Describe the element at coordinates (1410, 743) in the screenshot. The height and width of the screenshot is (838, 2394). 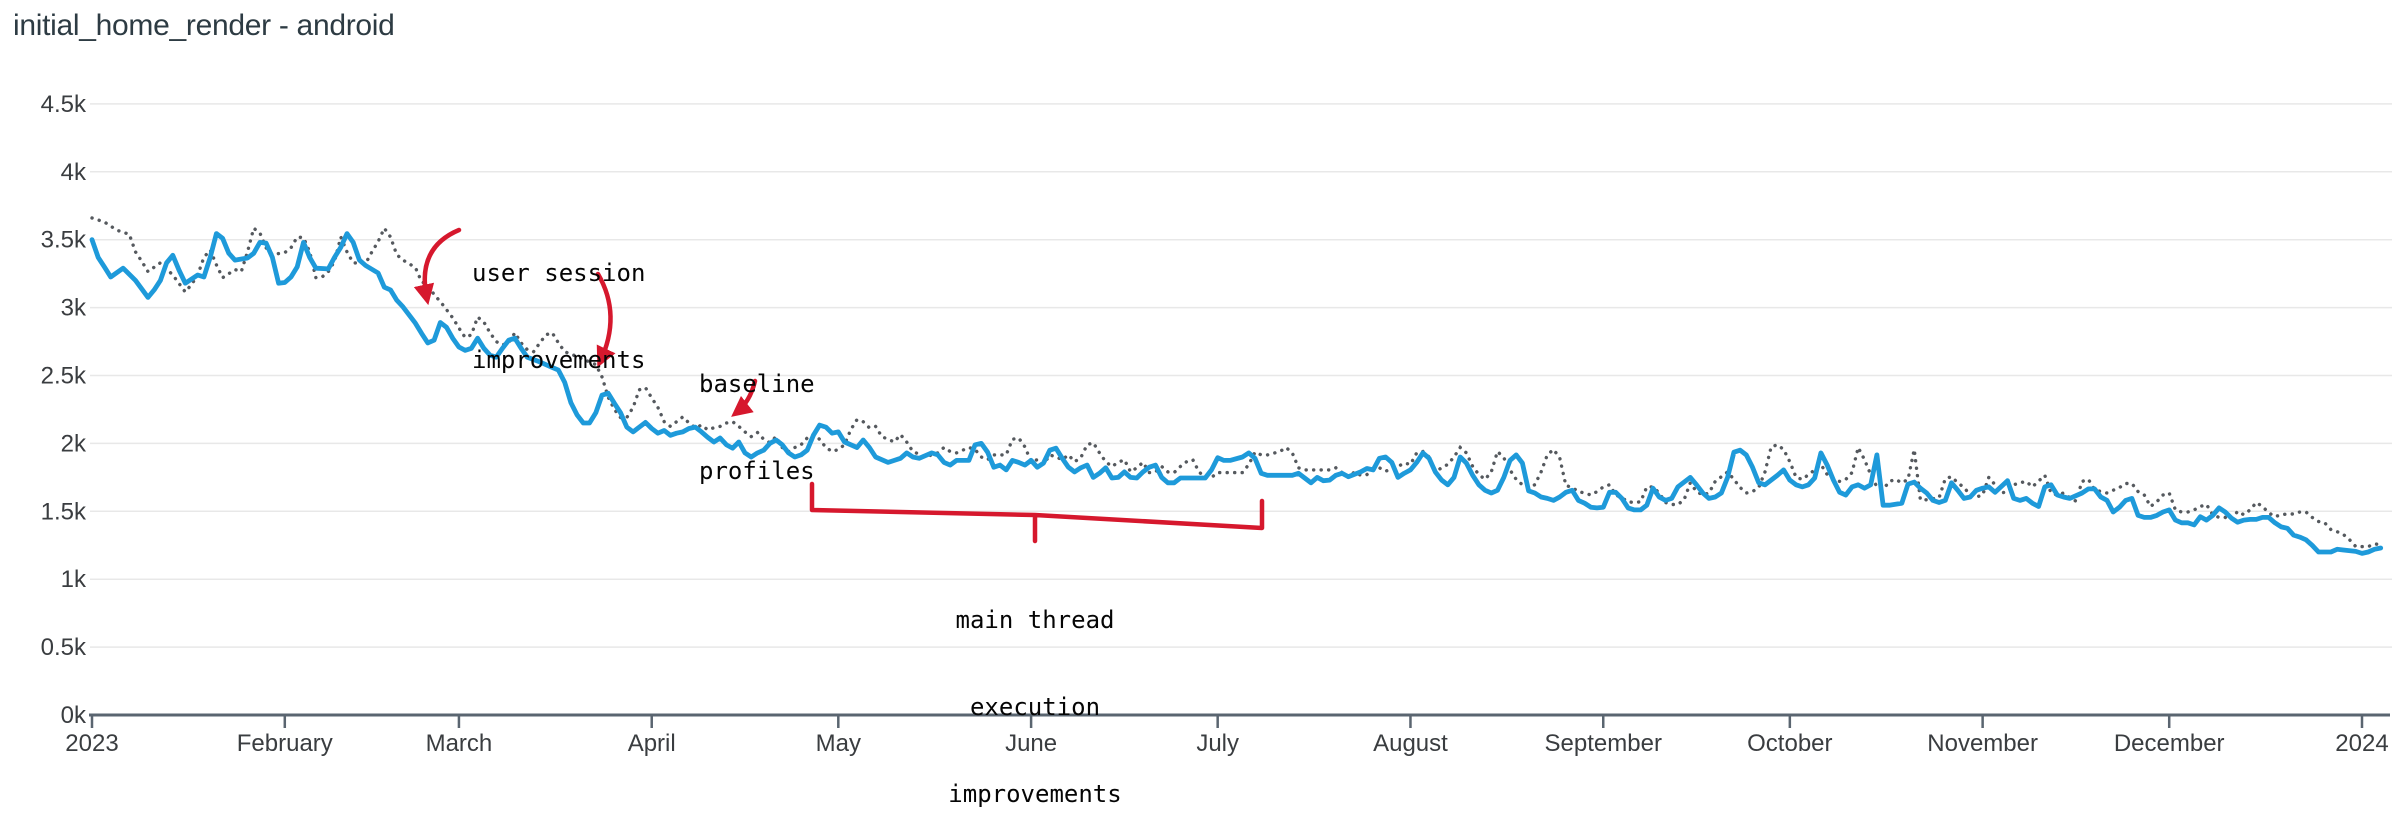
I see `x-tick-label: August` at that location.